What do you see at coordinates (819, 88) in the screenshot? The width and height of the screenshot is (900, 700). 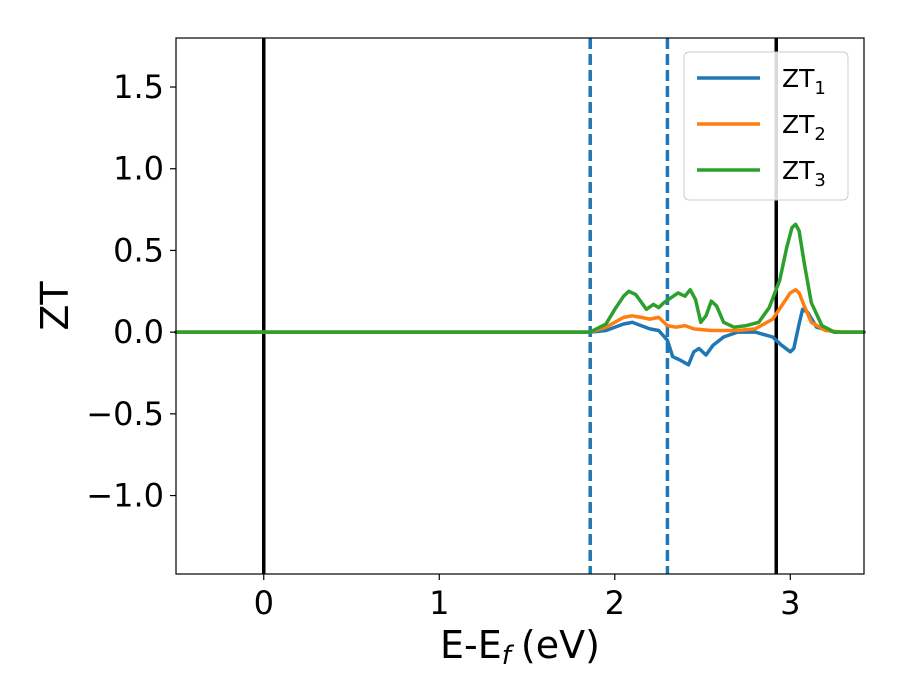 I see `legend-label-sub: 1` at bounding box center [819, 88].